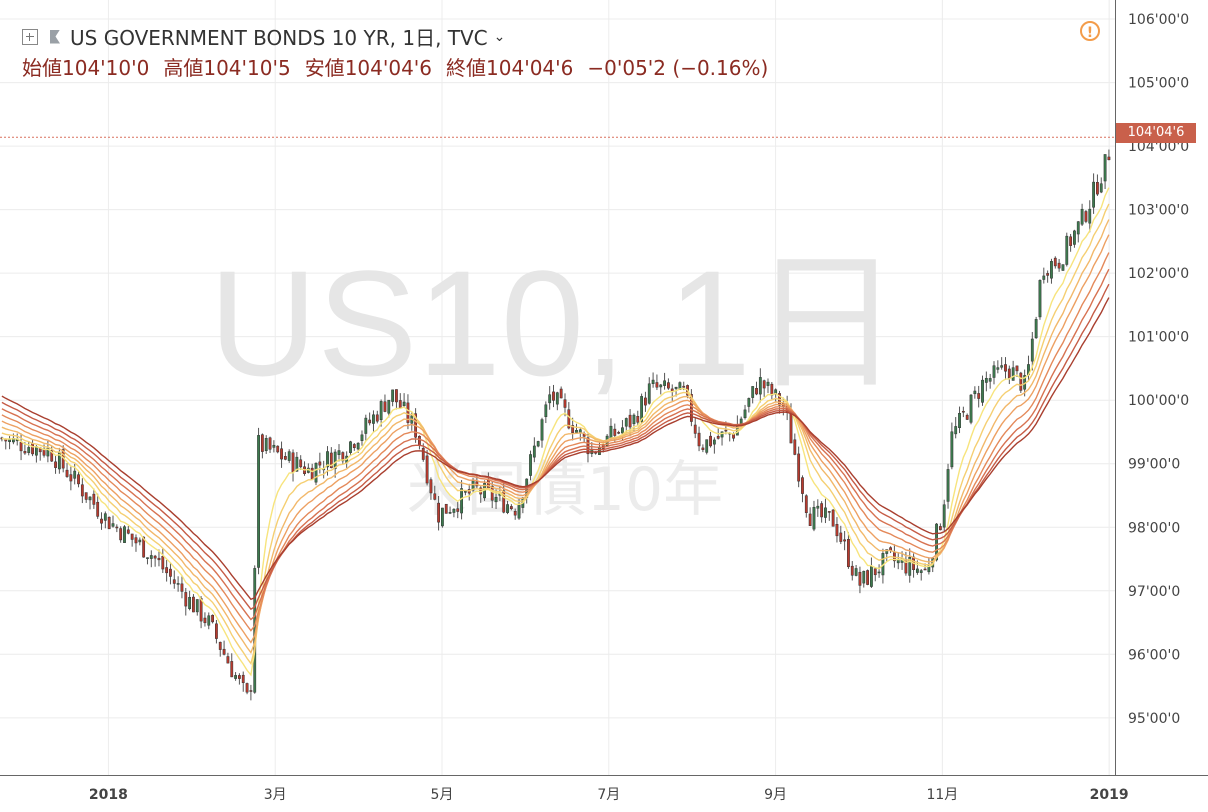 The image size is (1208, 812). Describe the element at coordinates (775, 795) in the screenshot. I see `time-tick-label: 9月` at that location.